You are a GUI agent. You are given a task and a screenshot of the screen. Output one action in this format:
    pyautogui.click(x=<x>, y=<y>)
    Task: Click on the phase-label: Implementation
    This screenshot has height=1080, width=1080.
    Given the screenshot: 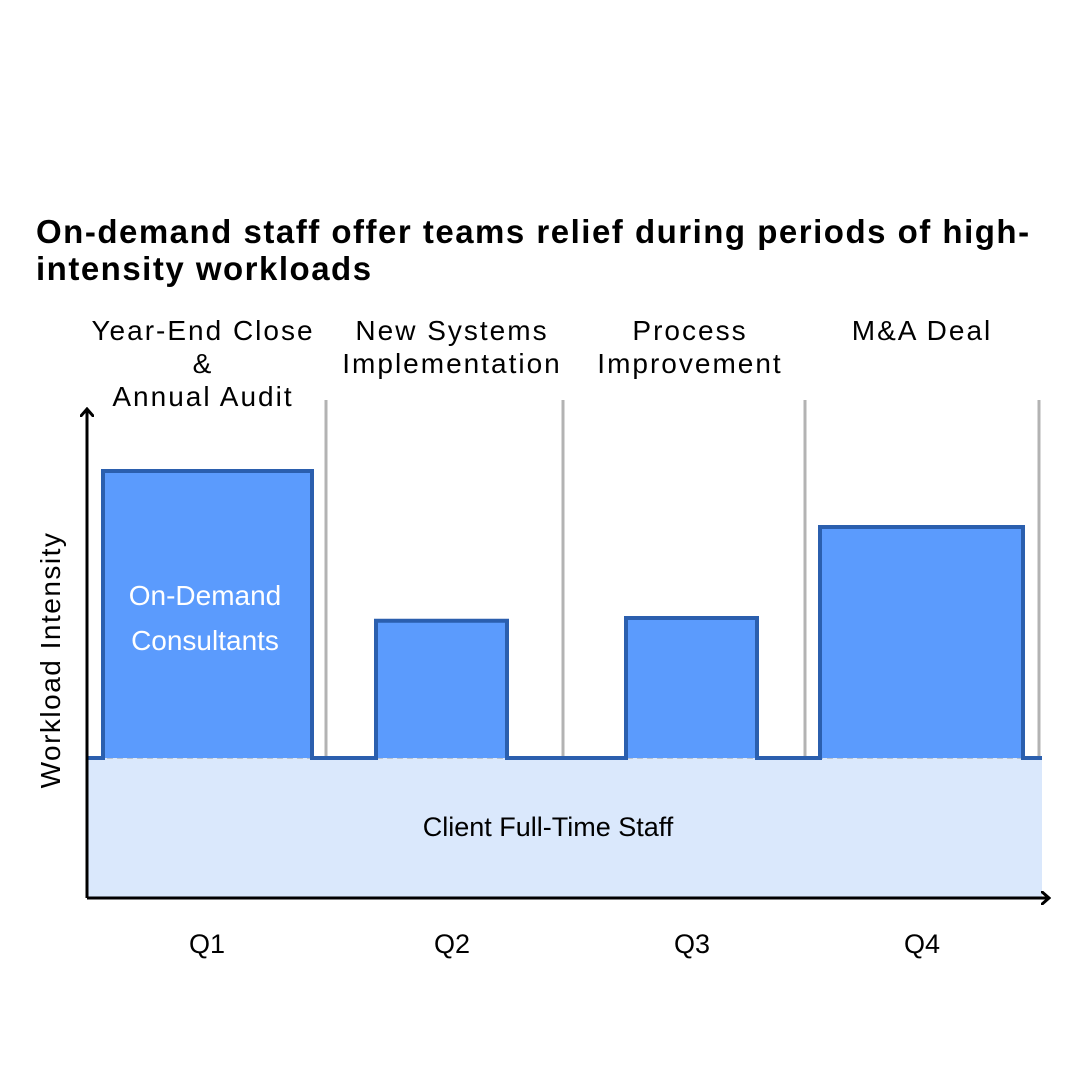 What is the action you would take?
    pyautogui.click(x=451, y=363)
    